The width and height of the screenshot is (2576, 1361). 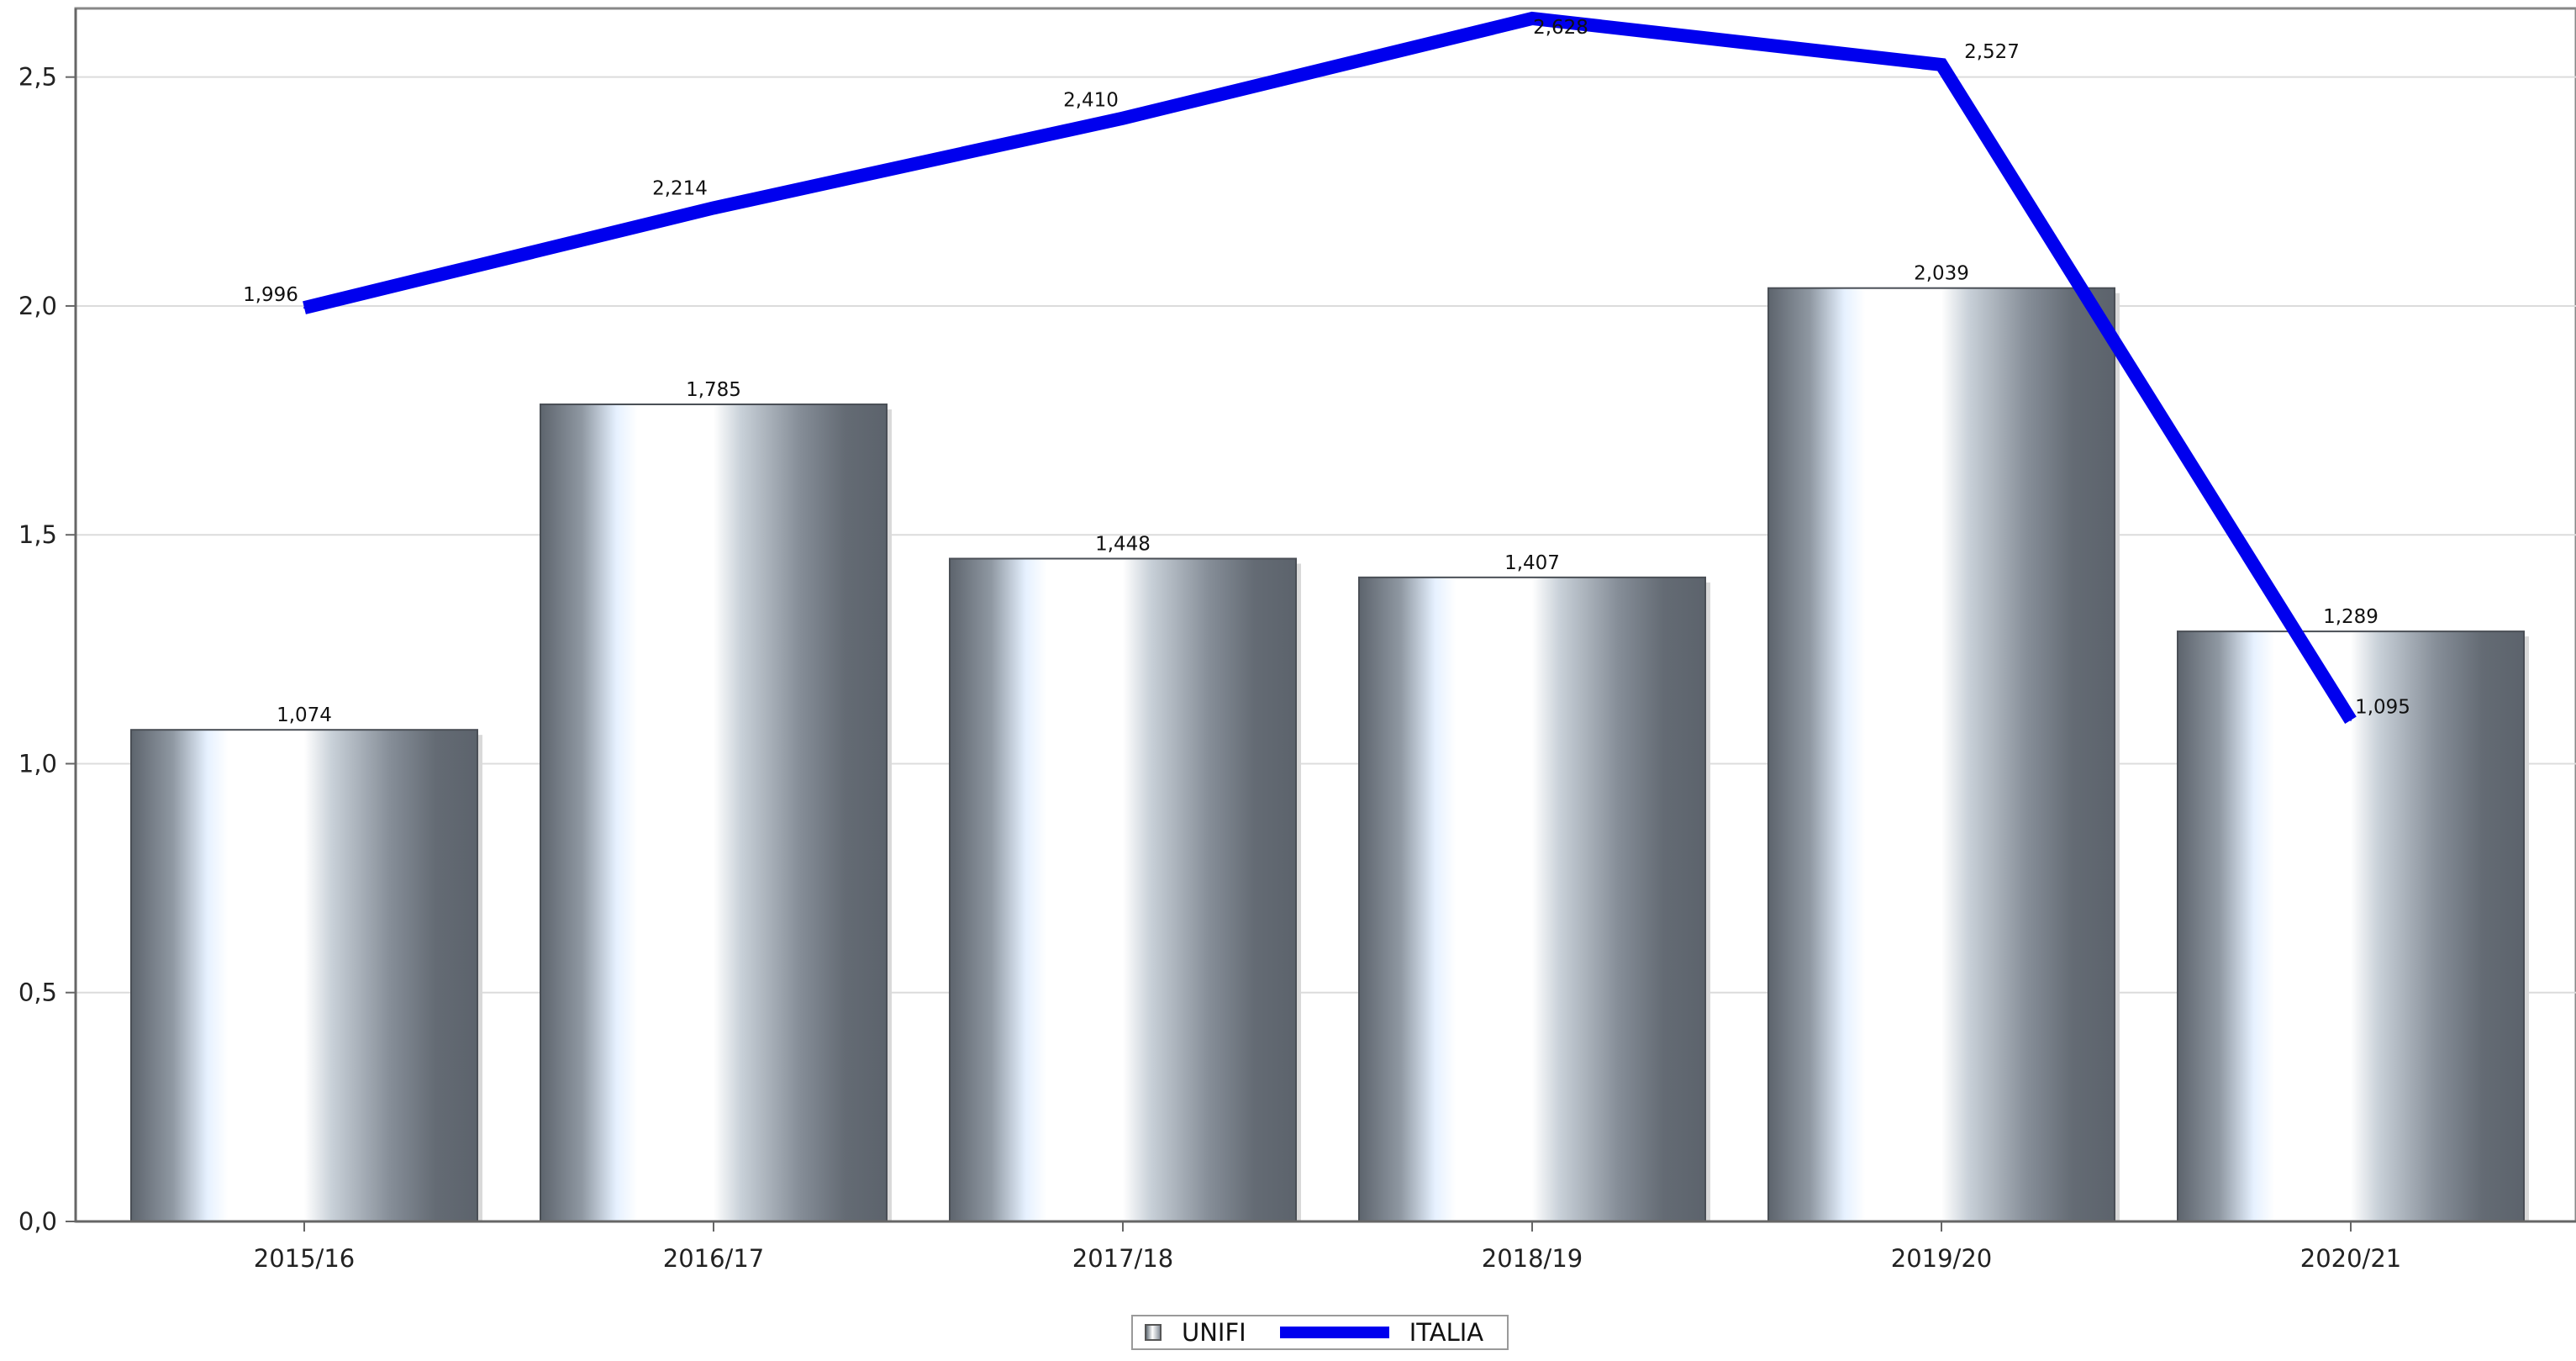 What do you see at coordinates (37, 306) in the screenshot?
I see `y-tick-label: 2,0` at bounding box center [37, 306].